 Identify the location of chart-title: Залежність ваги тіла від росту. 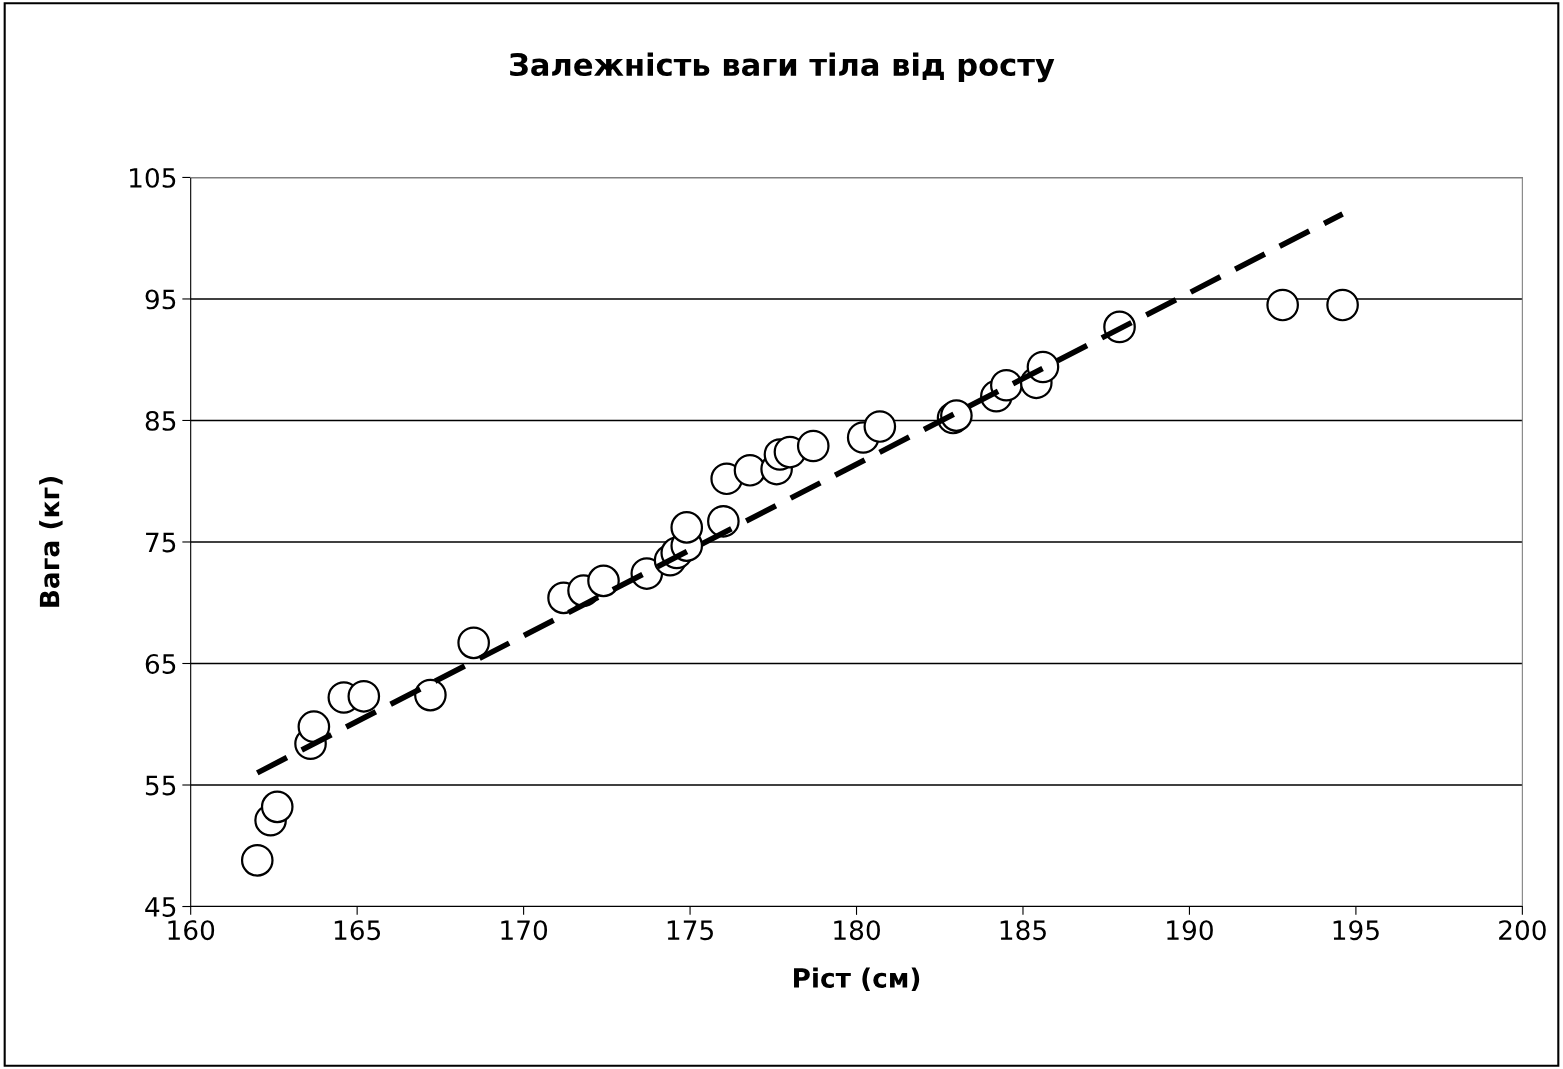
(782, 67).